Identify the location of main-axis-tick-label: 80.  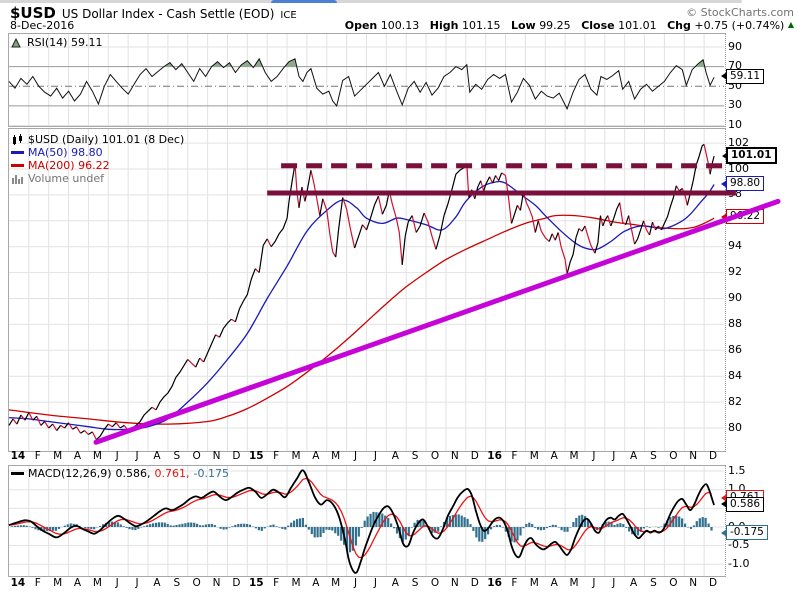
(735, 427).